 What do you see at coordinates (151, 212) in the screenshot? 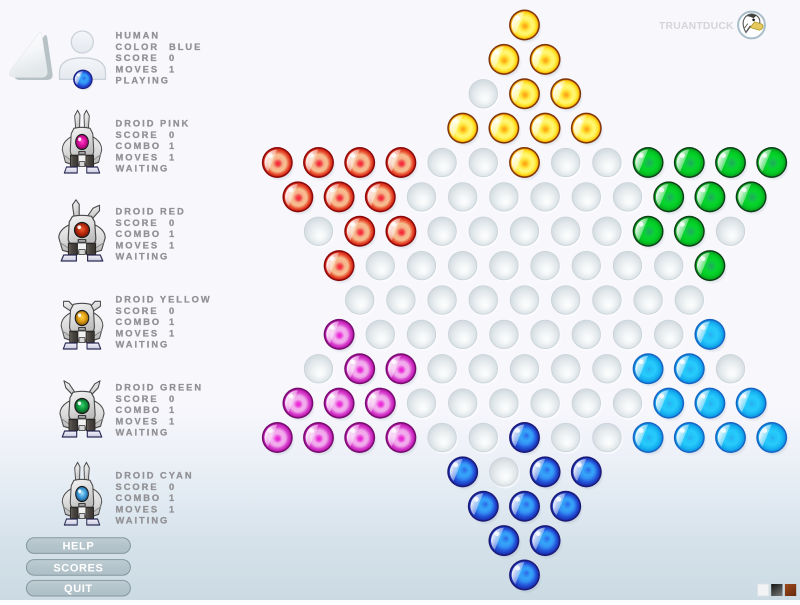
I see `svg-text: DROID RED` at bounding box center [151, 212].